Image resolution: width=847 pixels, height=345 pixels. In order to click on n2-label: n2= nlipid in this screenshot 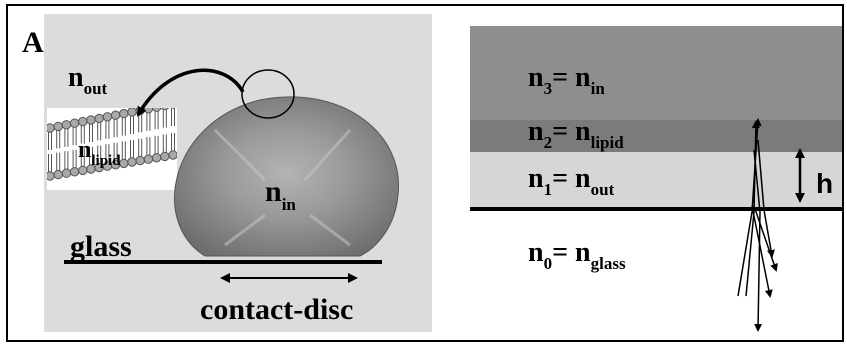, I will do `click(576, 134)`.